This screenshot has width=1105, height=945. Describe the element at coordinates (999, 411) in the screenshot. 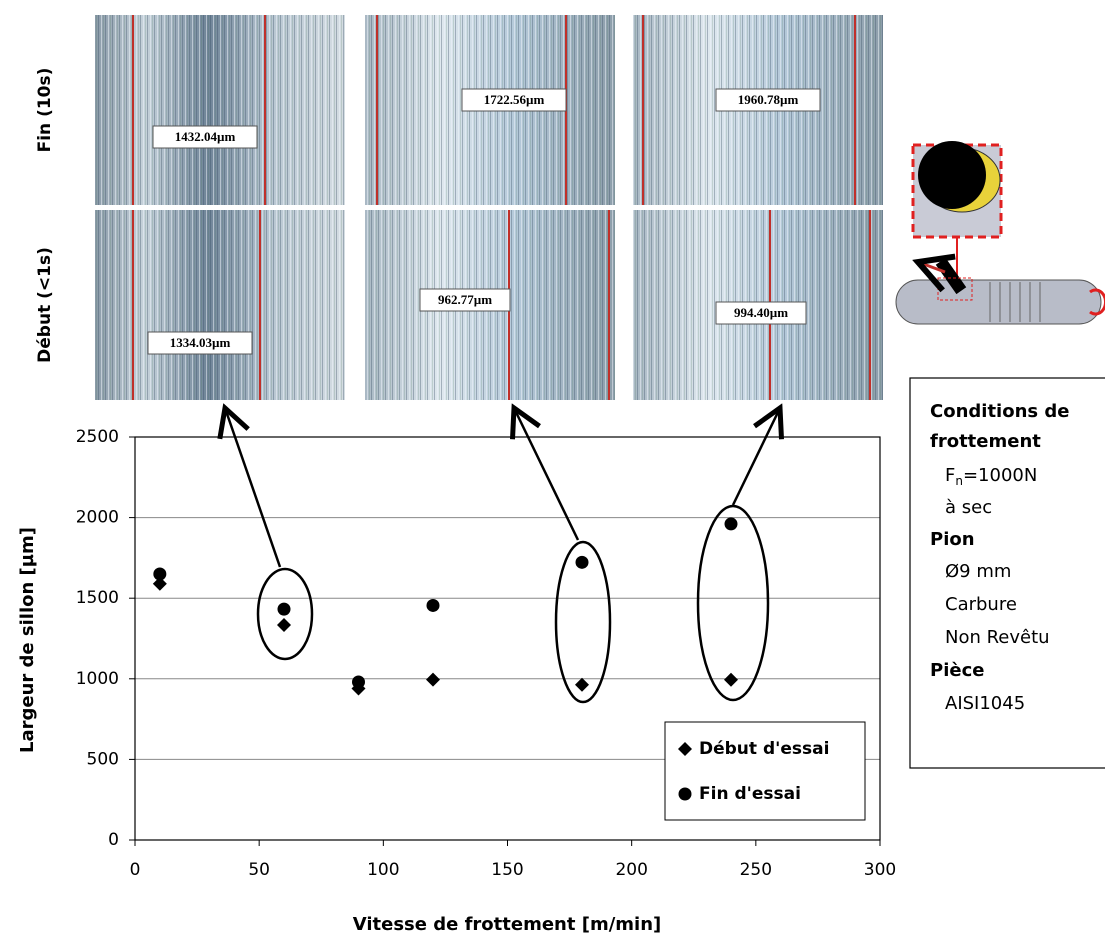

I see `conditions-title: Conditions de` at that location.